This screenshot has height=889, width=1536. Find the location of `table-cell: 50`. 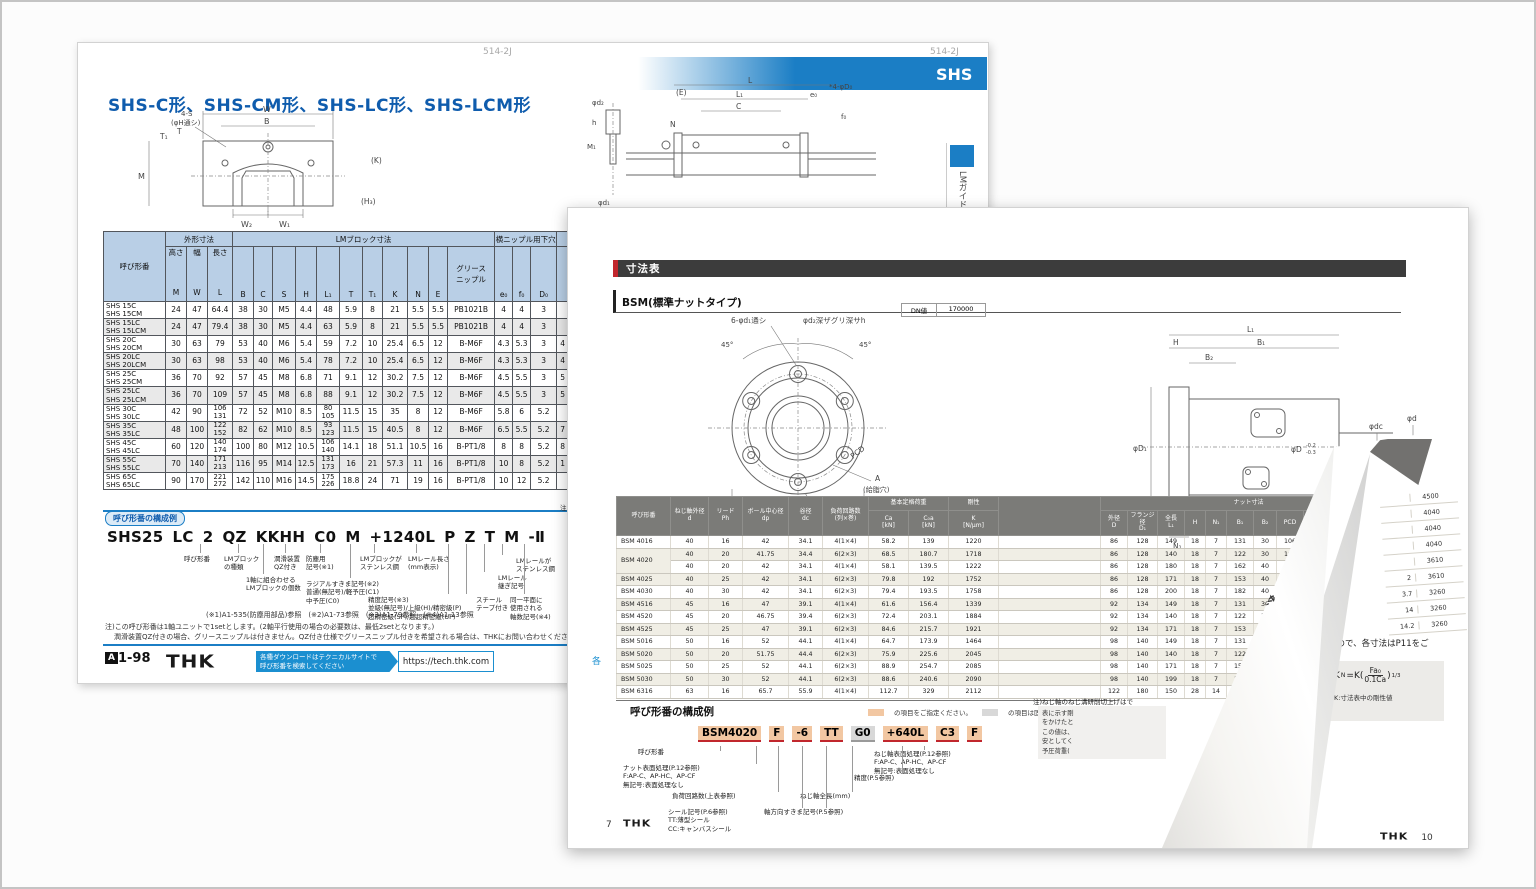

table-cell: 50 is located at coordinates (689, 642).